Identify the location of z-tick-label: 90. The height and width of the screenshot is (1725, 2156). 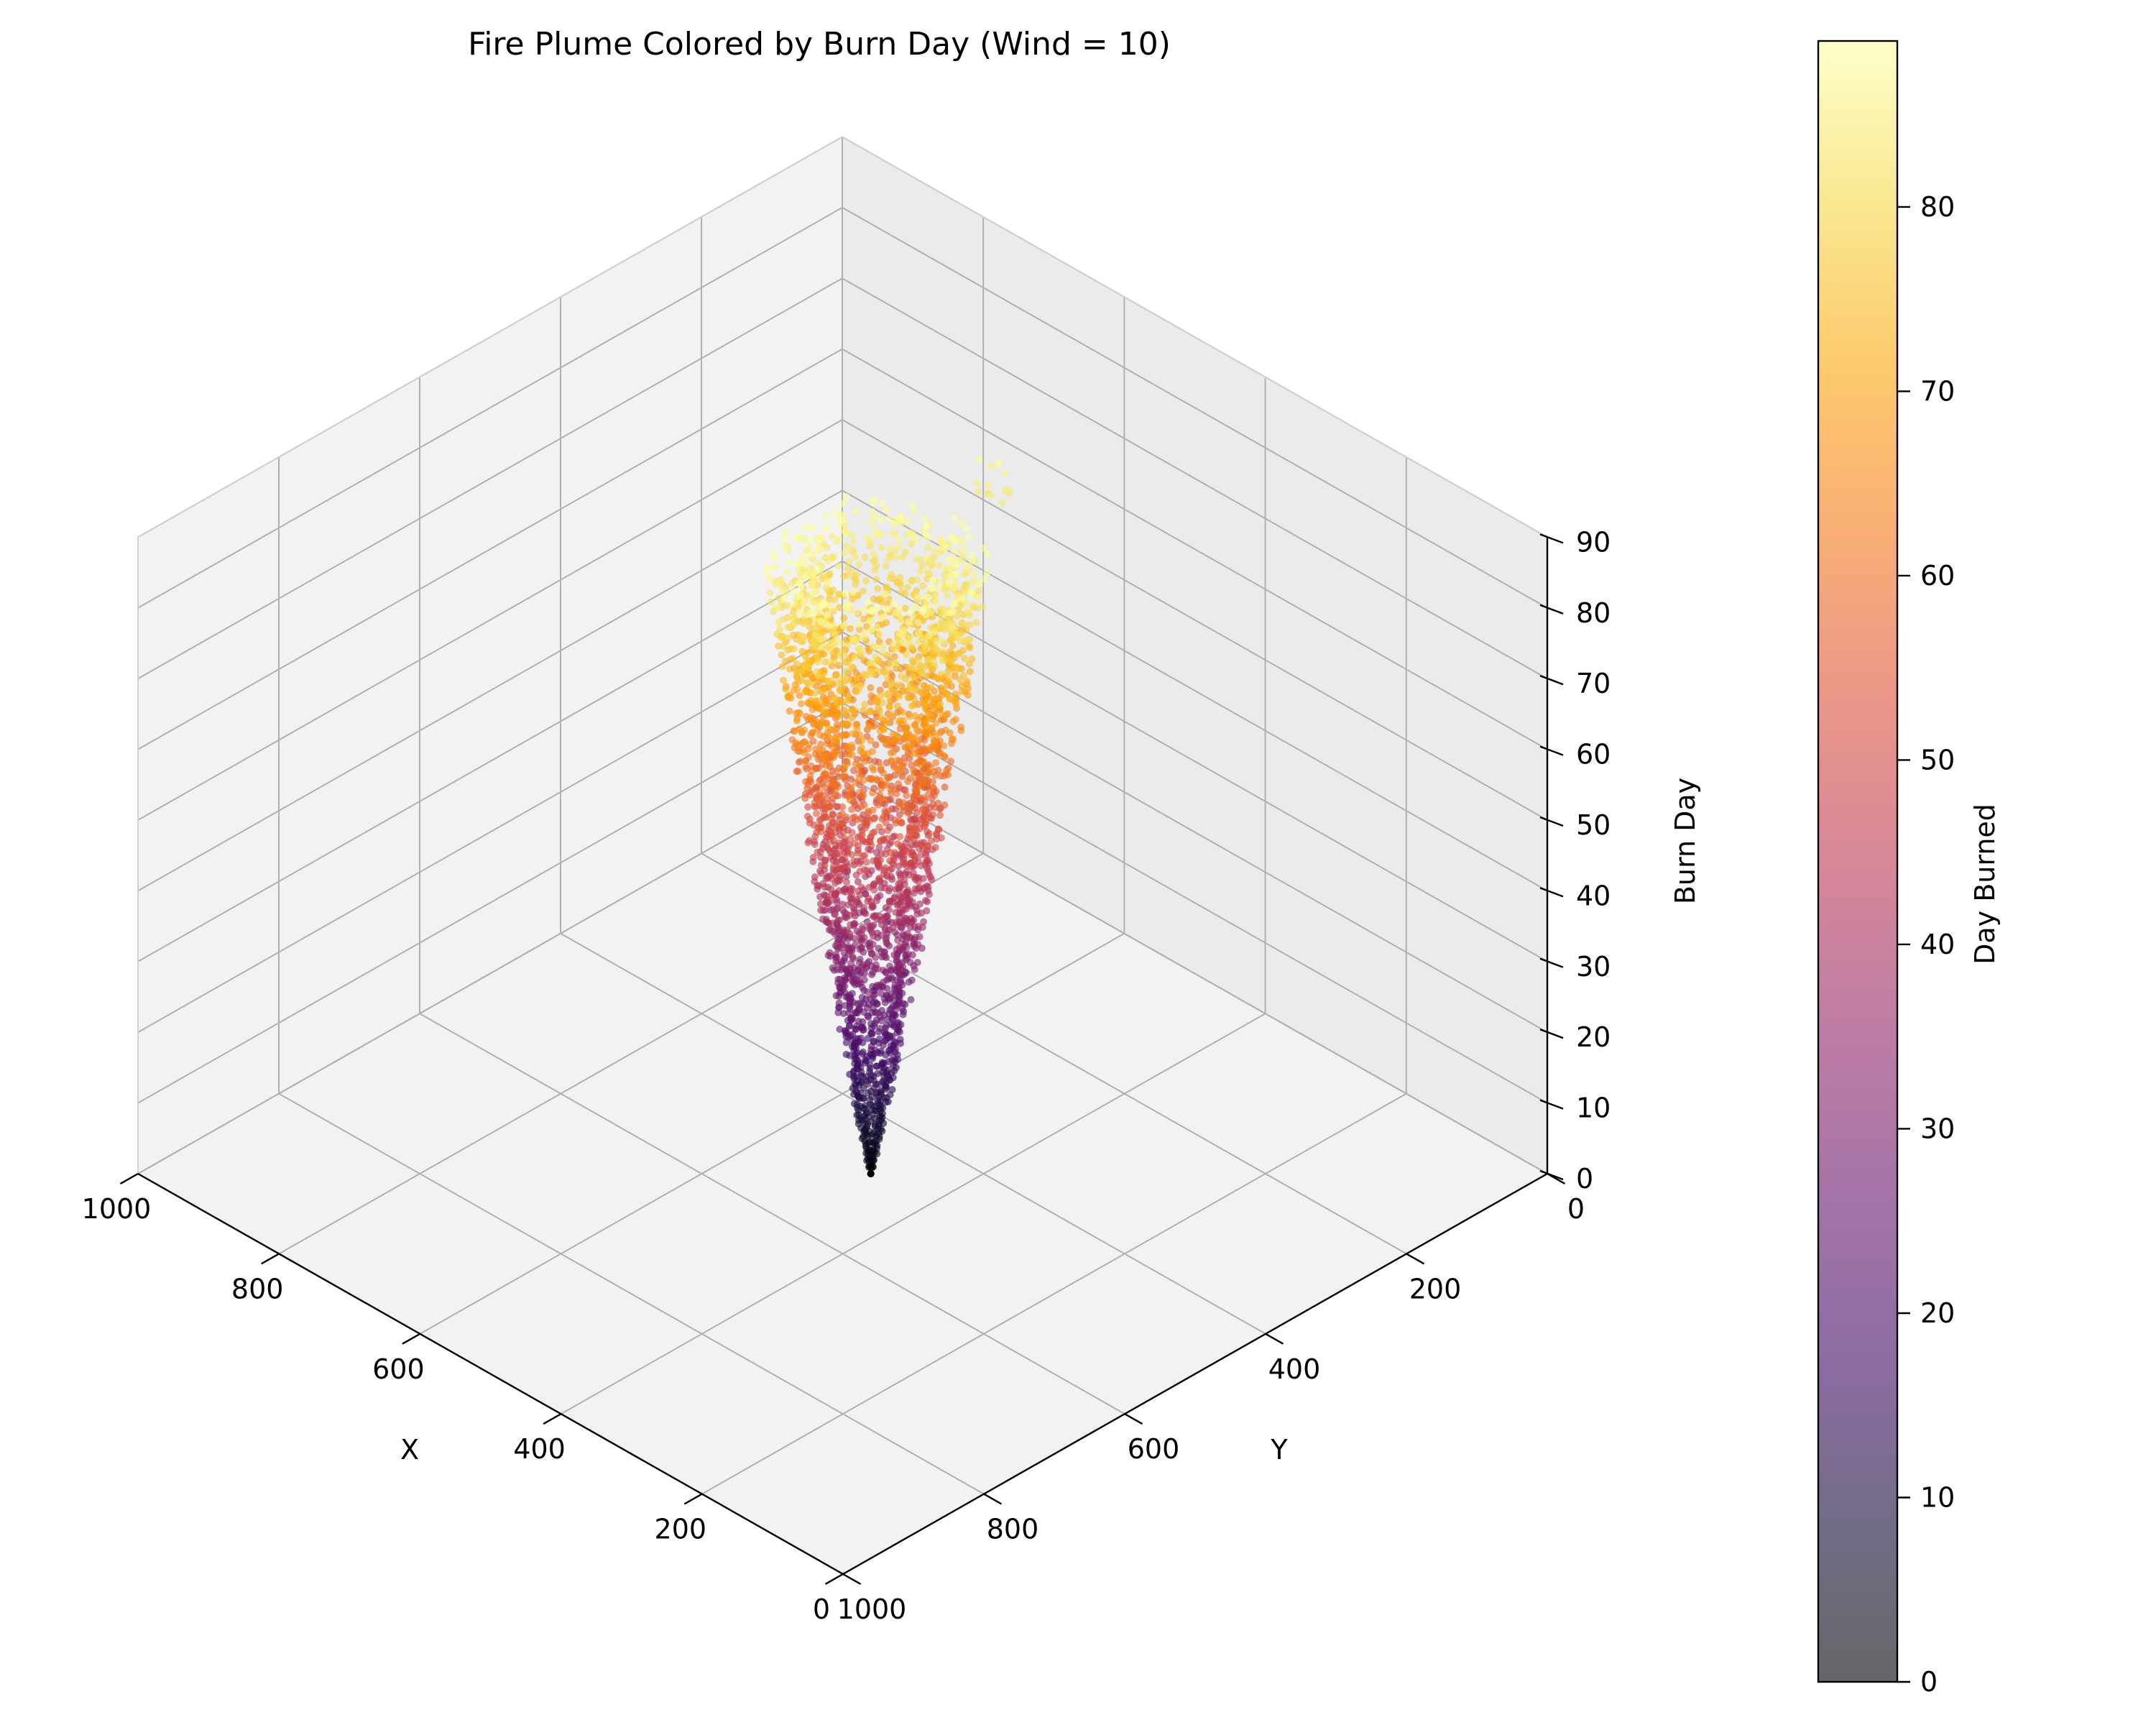
(1593, 542).